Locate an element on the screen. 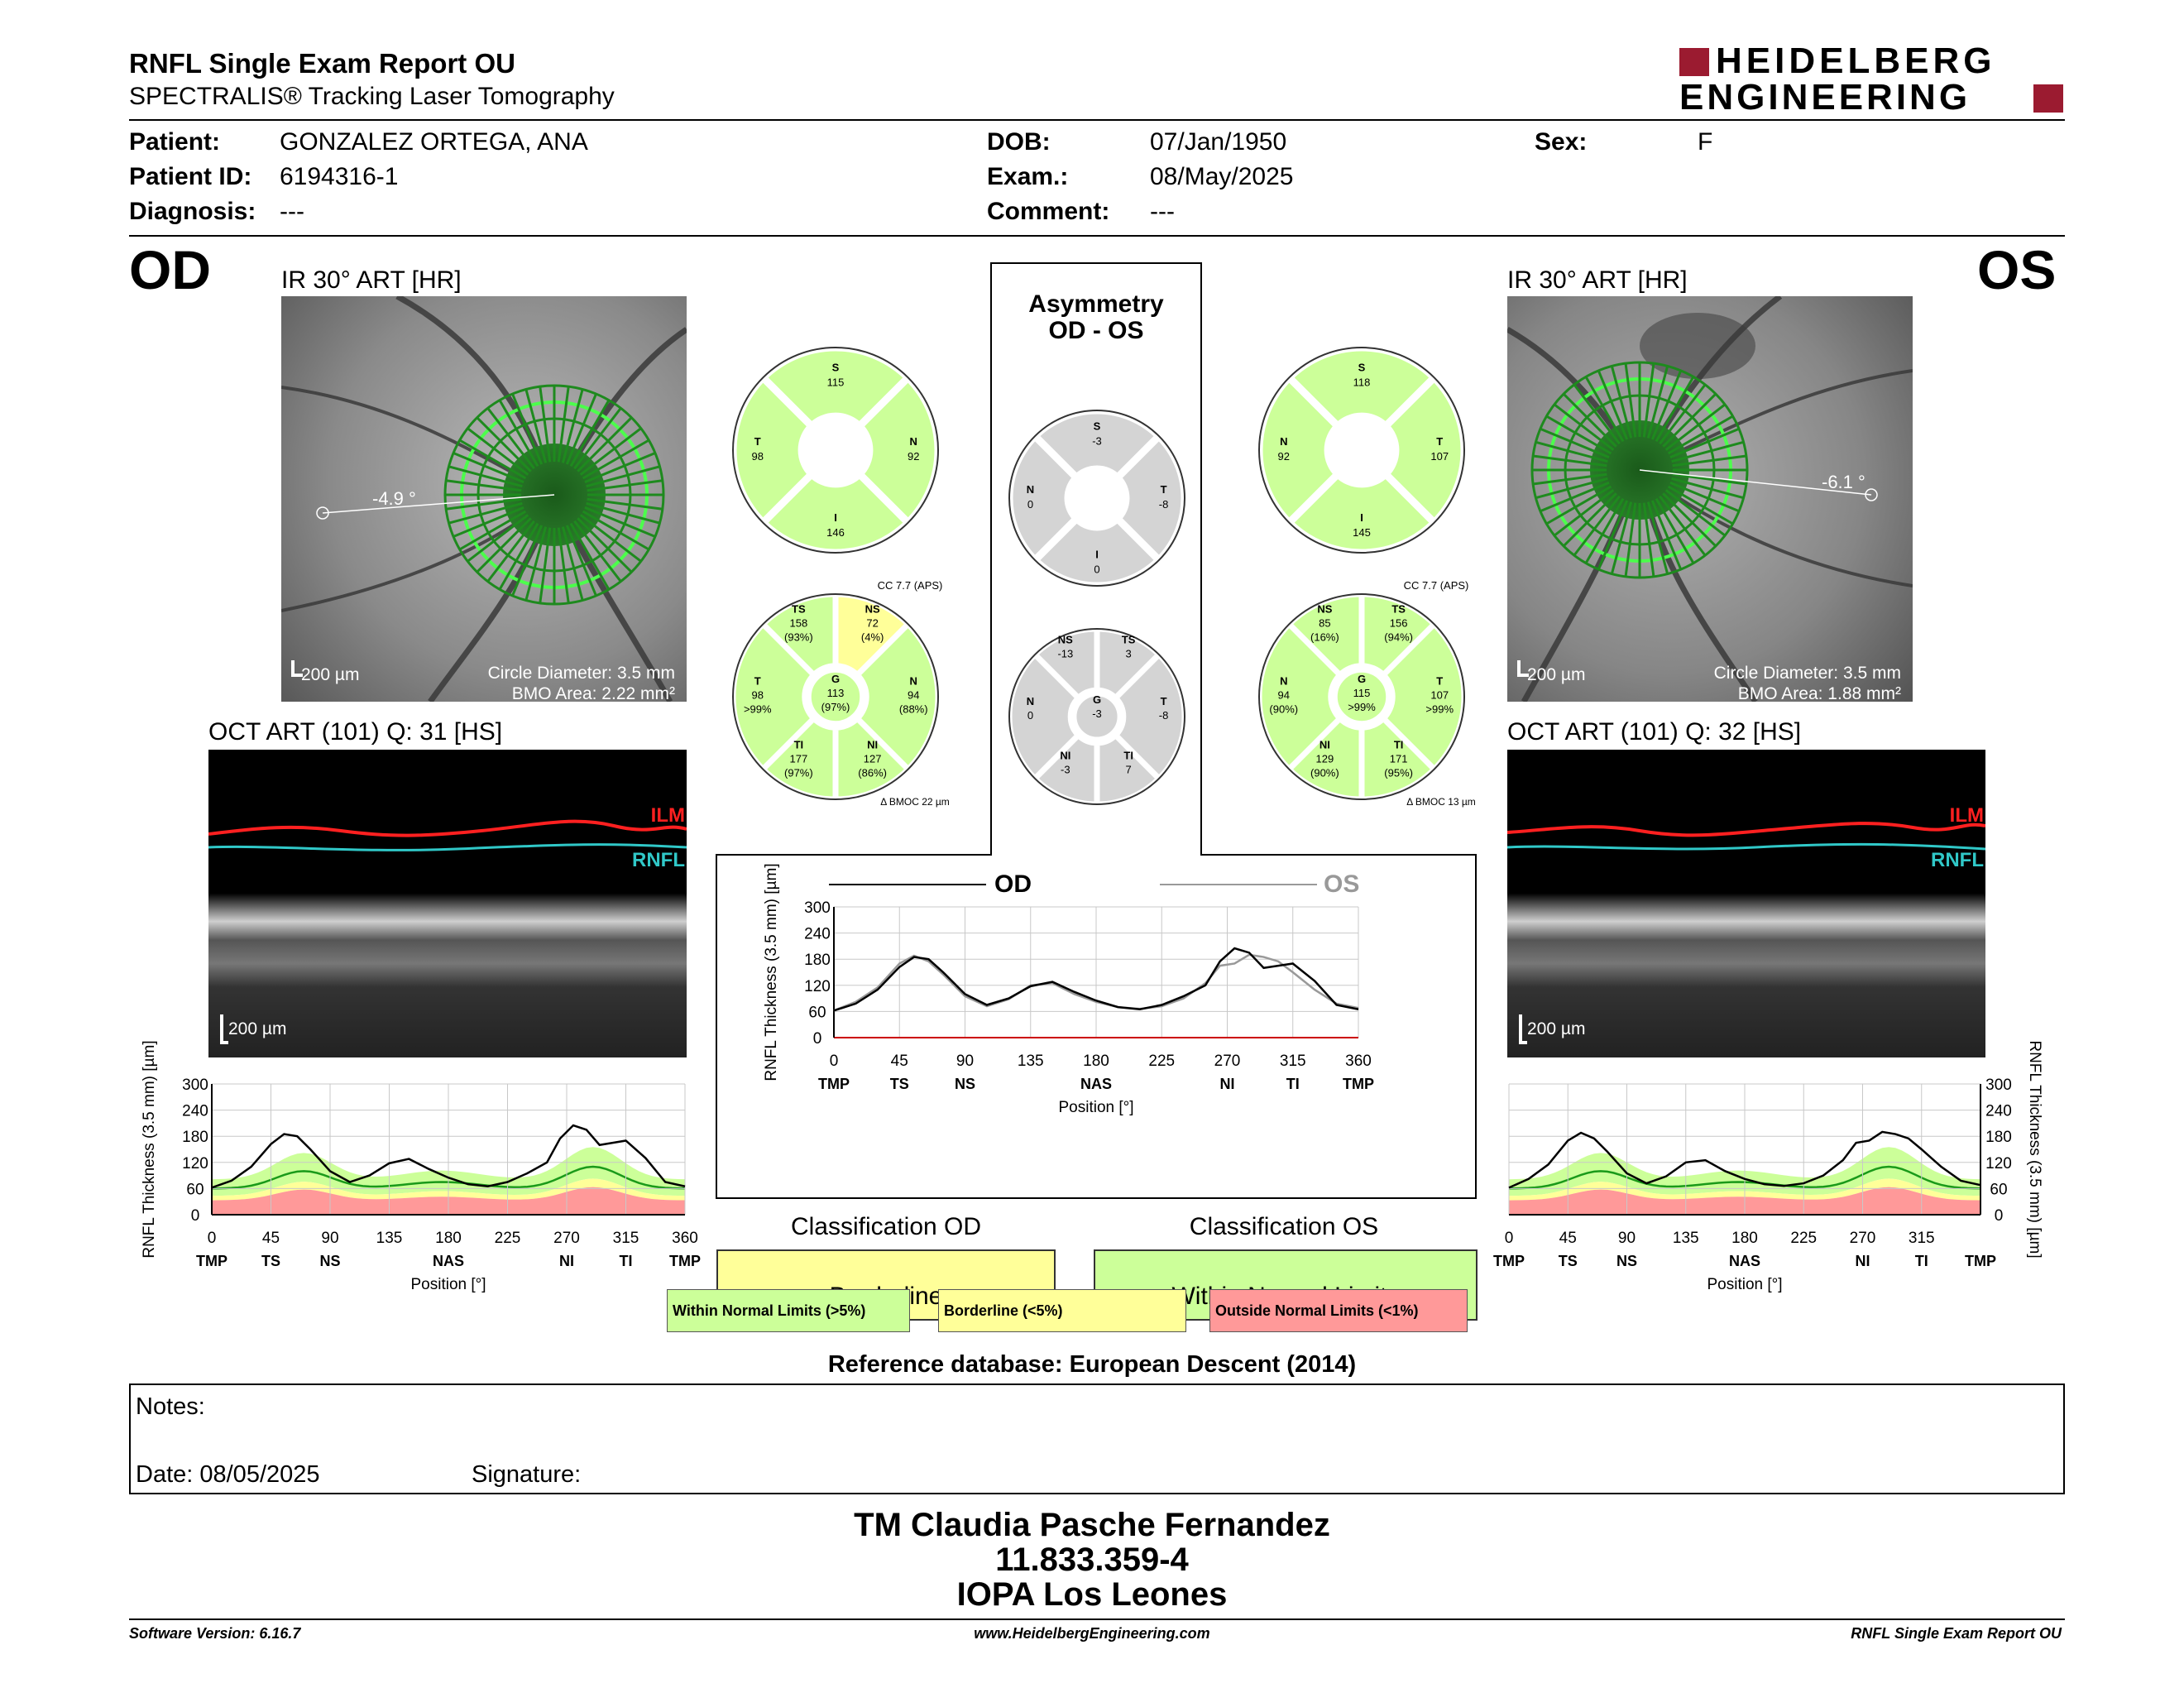 The image size is (2184, 1688). x-tick-label: 315 is located at coordinates (1922, 1238).